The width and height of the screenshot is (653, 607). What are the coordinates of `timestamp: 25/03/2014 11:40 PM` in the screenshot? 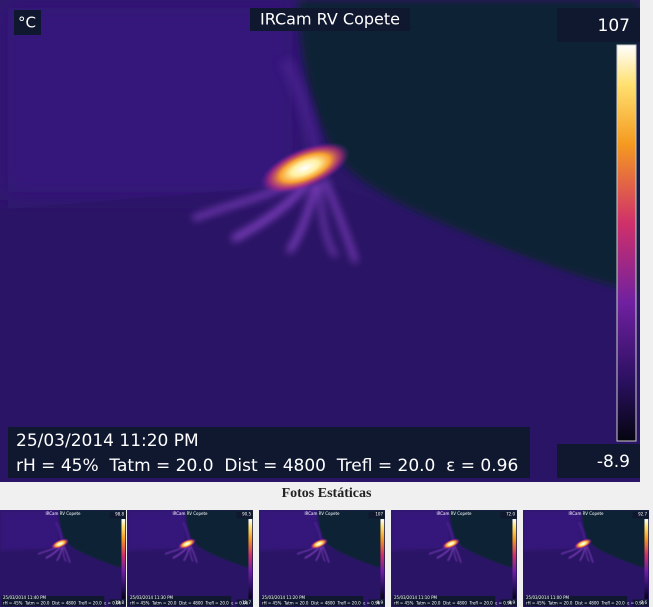 It's located at (25, 597).